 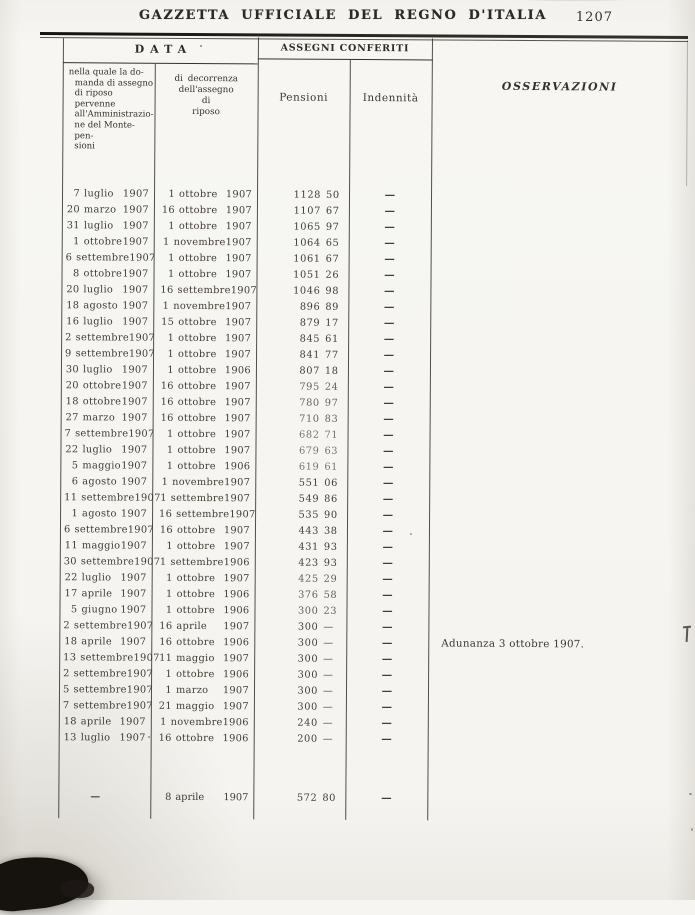 What do you see at coordinates (307, 275) in the screenshot?
I see `pensione-lire: 1051` at bounding box center [307, 275].